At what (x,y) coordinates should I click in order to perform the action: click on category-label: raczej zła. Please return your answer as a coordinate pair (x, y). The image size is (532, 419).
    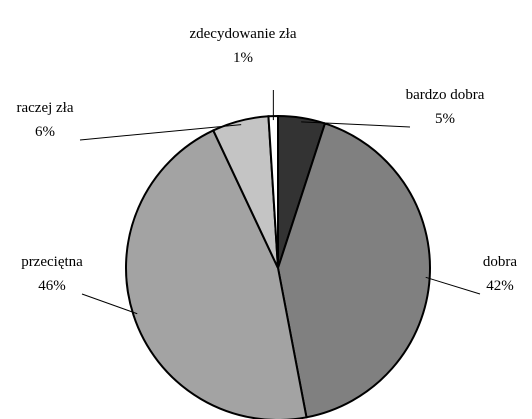
    Looking at the image, I should click on (45, 108).